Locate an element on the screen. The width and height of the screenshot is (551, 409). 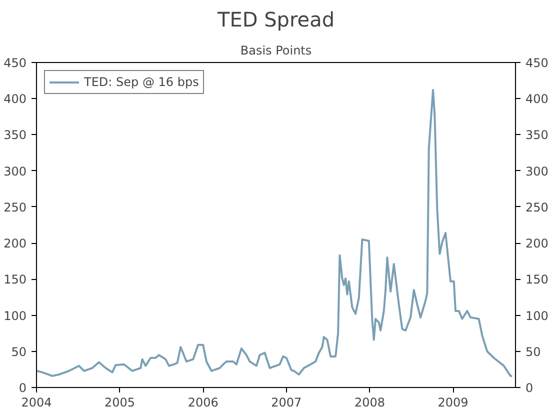
x-tick-label: 2007 is located at coordinates (286, 402).